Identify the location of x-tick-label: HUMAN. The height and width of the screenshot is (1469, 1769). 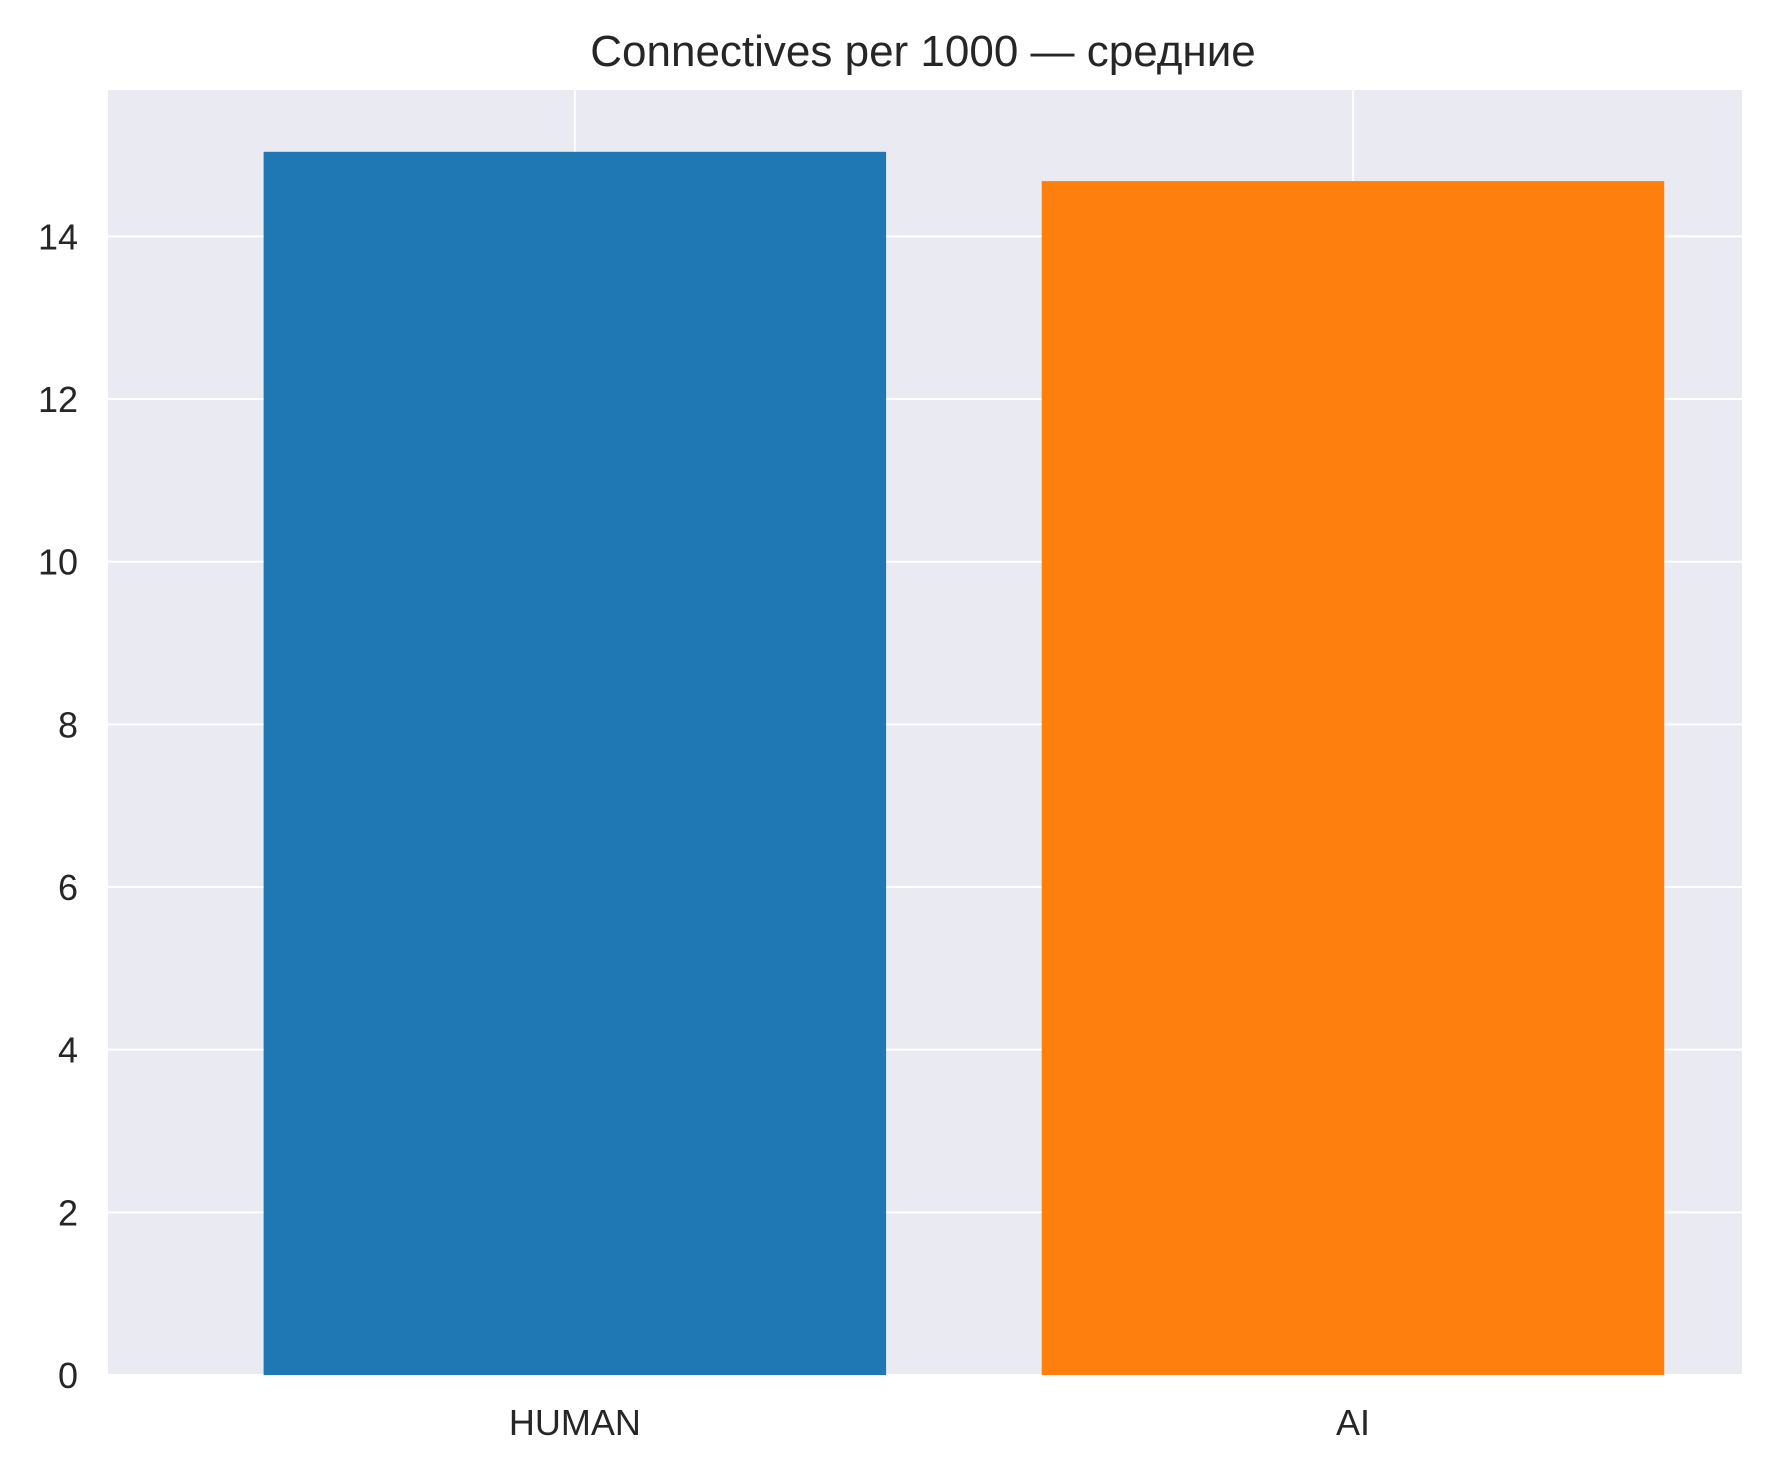
(575, 1422).